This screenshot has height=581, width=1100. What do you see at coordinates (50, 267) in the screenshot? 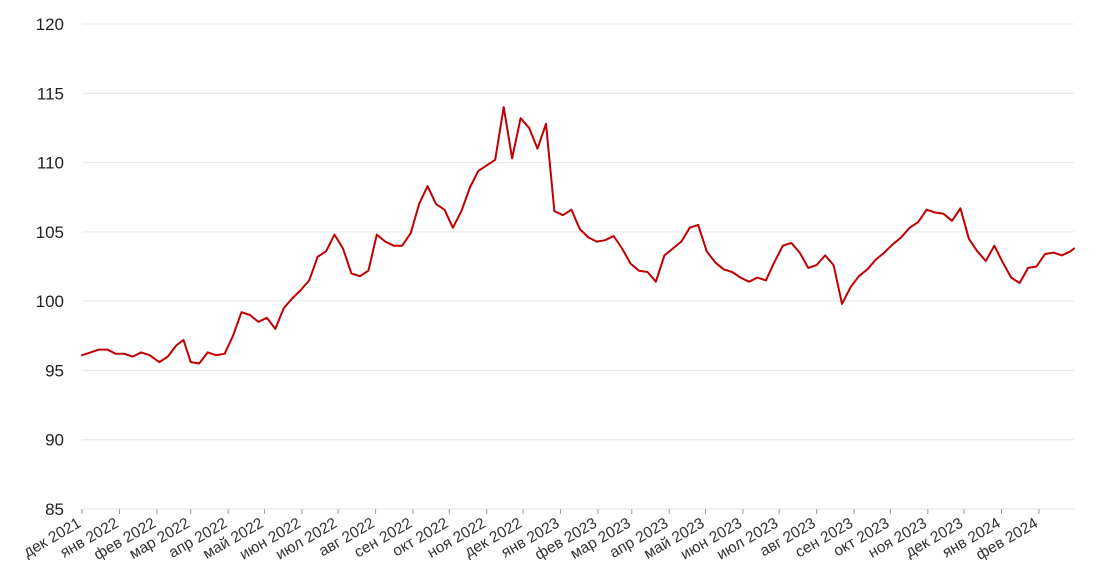
I see `y-axis: 85 90 95 100 105 110 115 120` at bounding box center [50, 267].